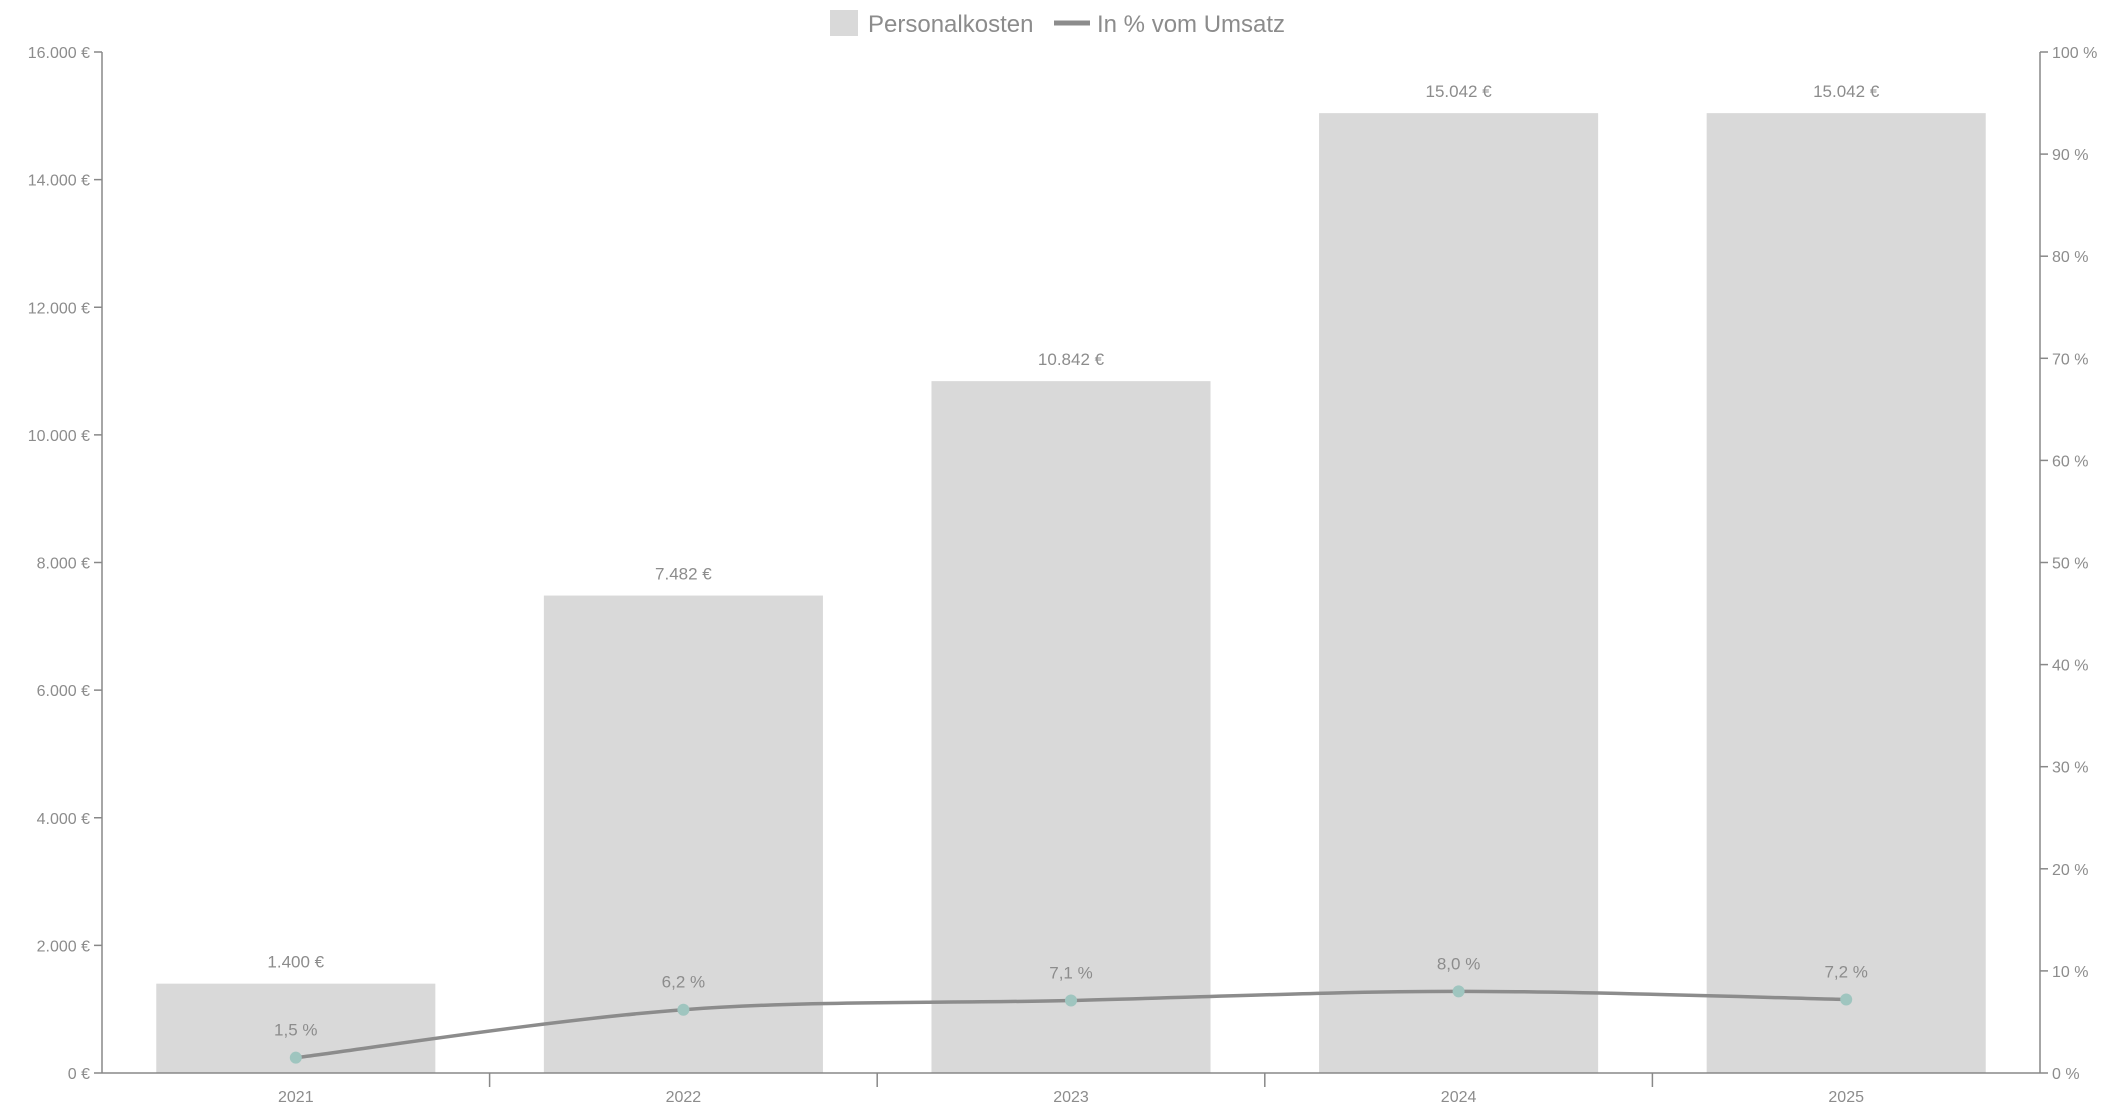 The width and height of the screenshot is (2116, 1107). Describe the element at coordinates (2070, 564) in the screenshot. I see `y-right-tick-label: 50 %` at that location.